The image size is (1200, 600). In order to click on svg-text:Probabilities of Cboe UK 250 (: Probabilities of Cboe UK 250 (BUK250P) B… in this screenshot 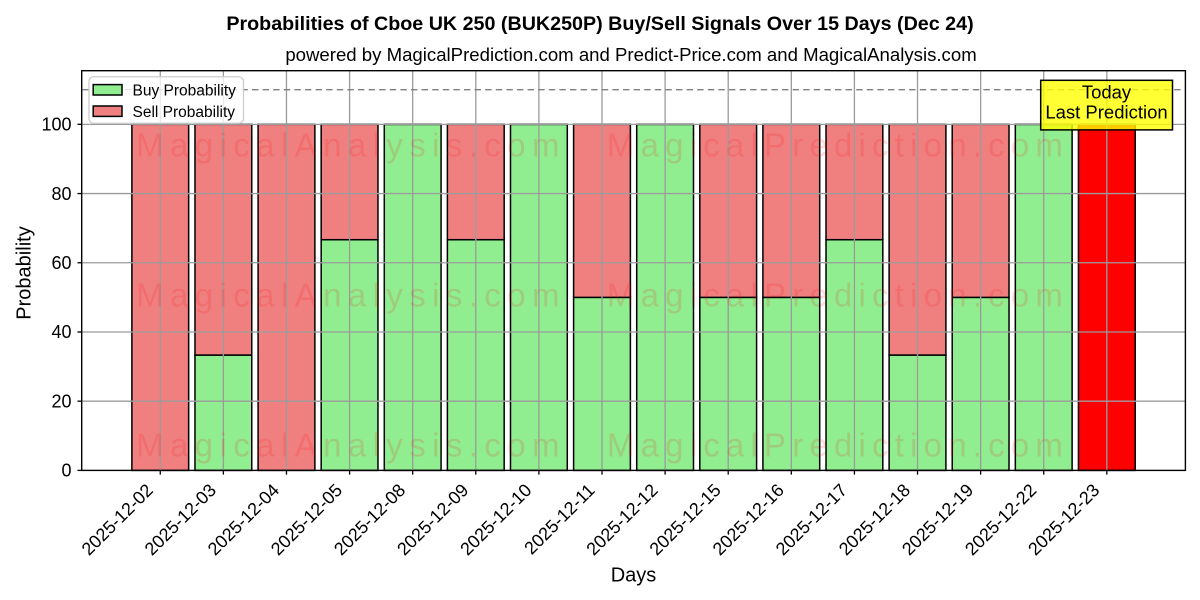, I will do `click(599, 24)`.